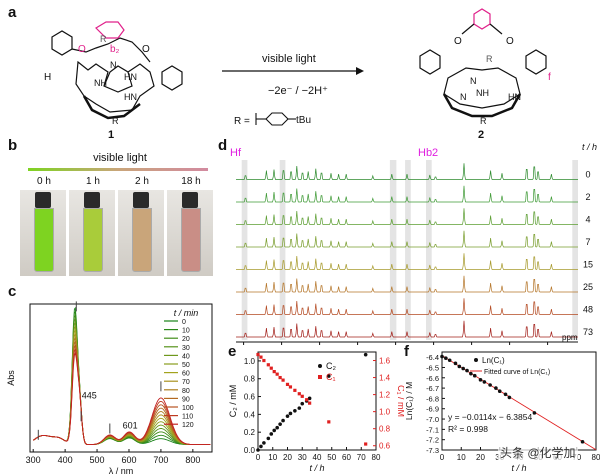 This screenshot has height=476, width=600. I want to click on r-definition-label: R =, so click(242, 121).